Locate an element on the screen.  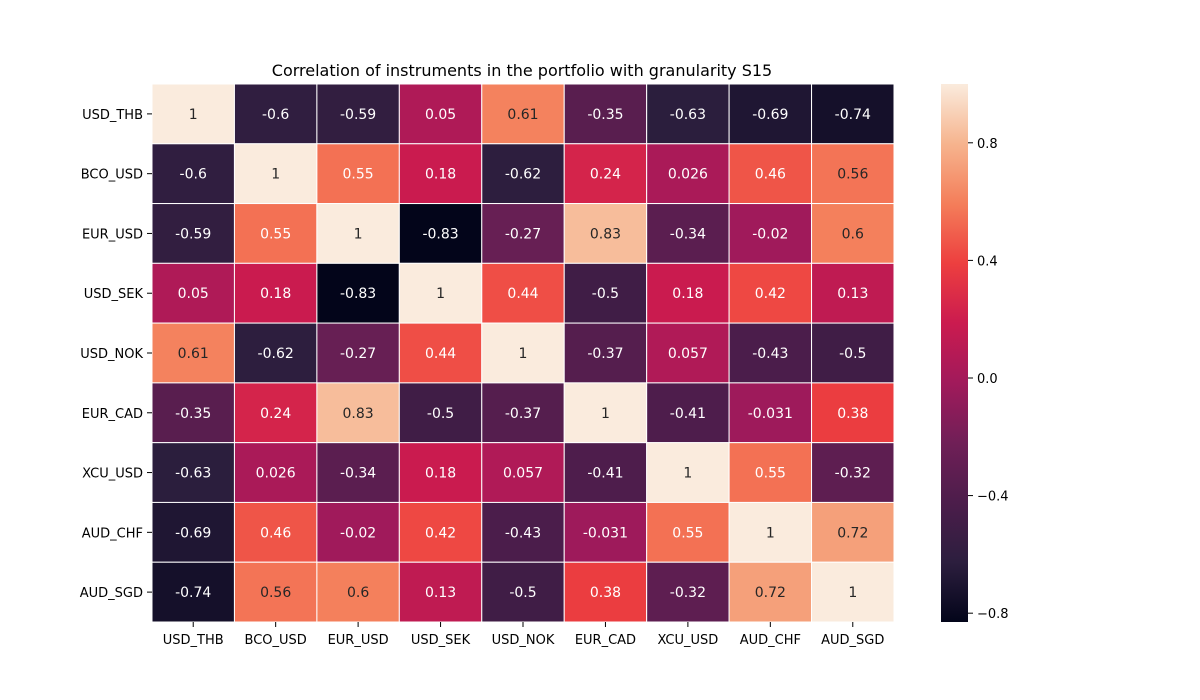
cell-annotation: 0.38 is located at coordinates (605, 593).